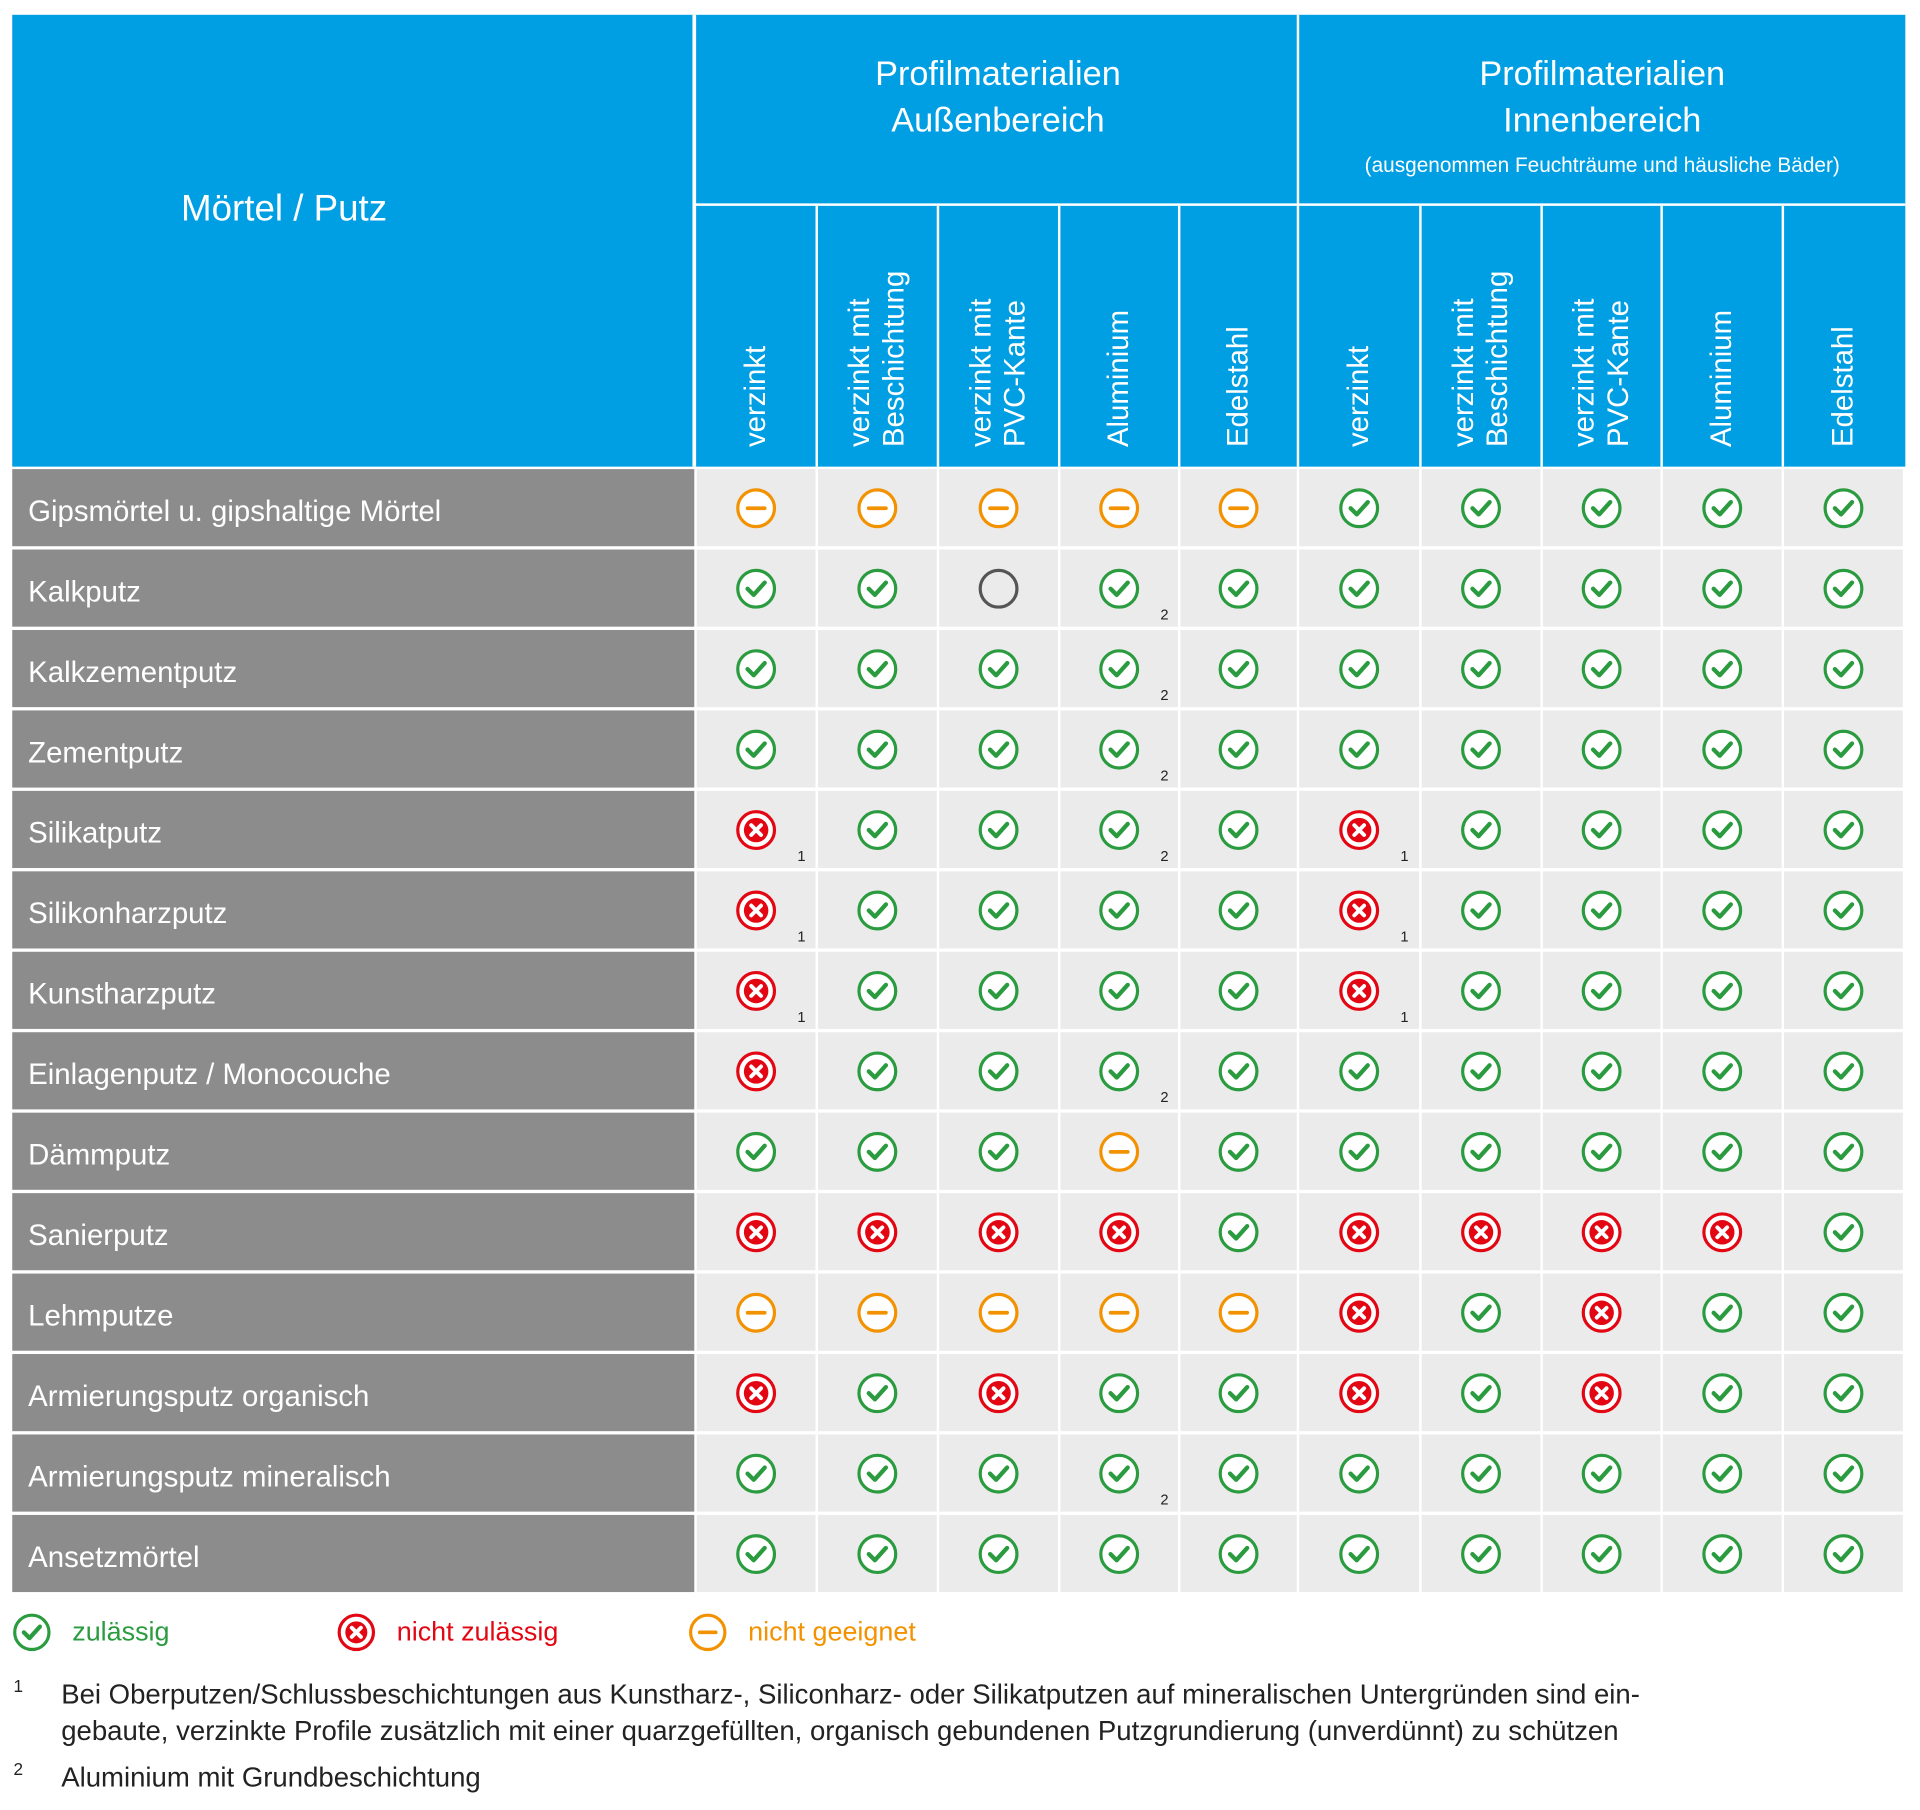  I want to click on row-label: Ansetzmörtel, so click(113, 1557).